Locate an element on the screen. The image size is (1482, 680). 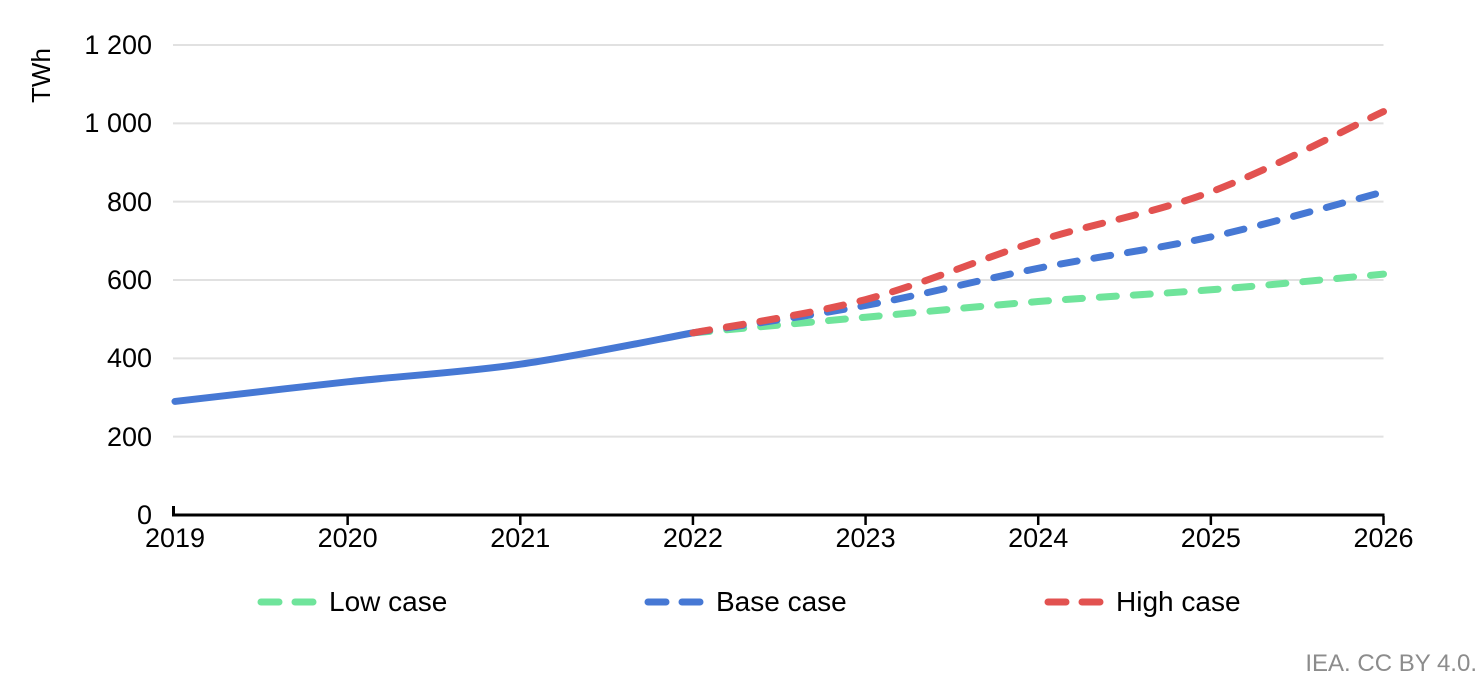
series-line-low-case is located at coordinates (1038, 303).